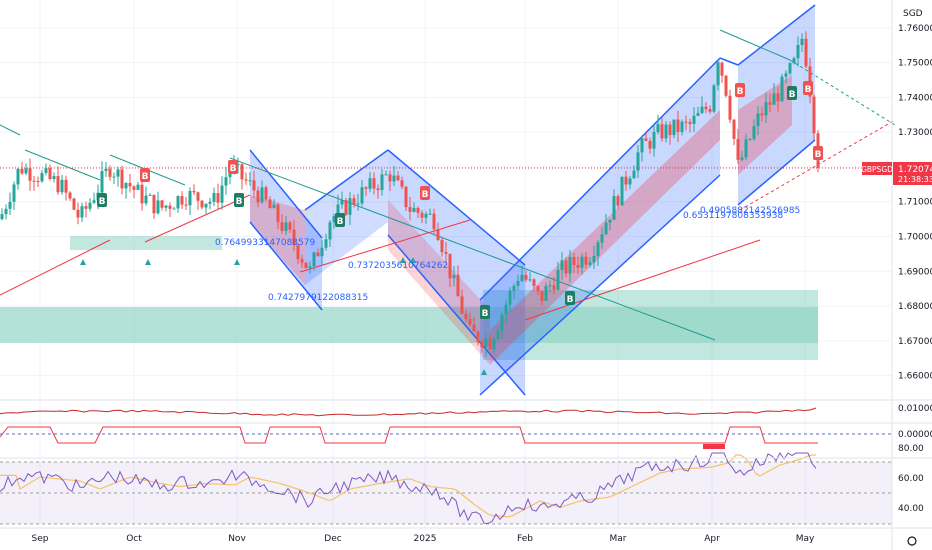  I want to click on symbol-tag, so click(877, 168).